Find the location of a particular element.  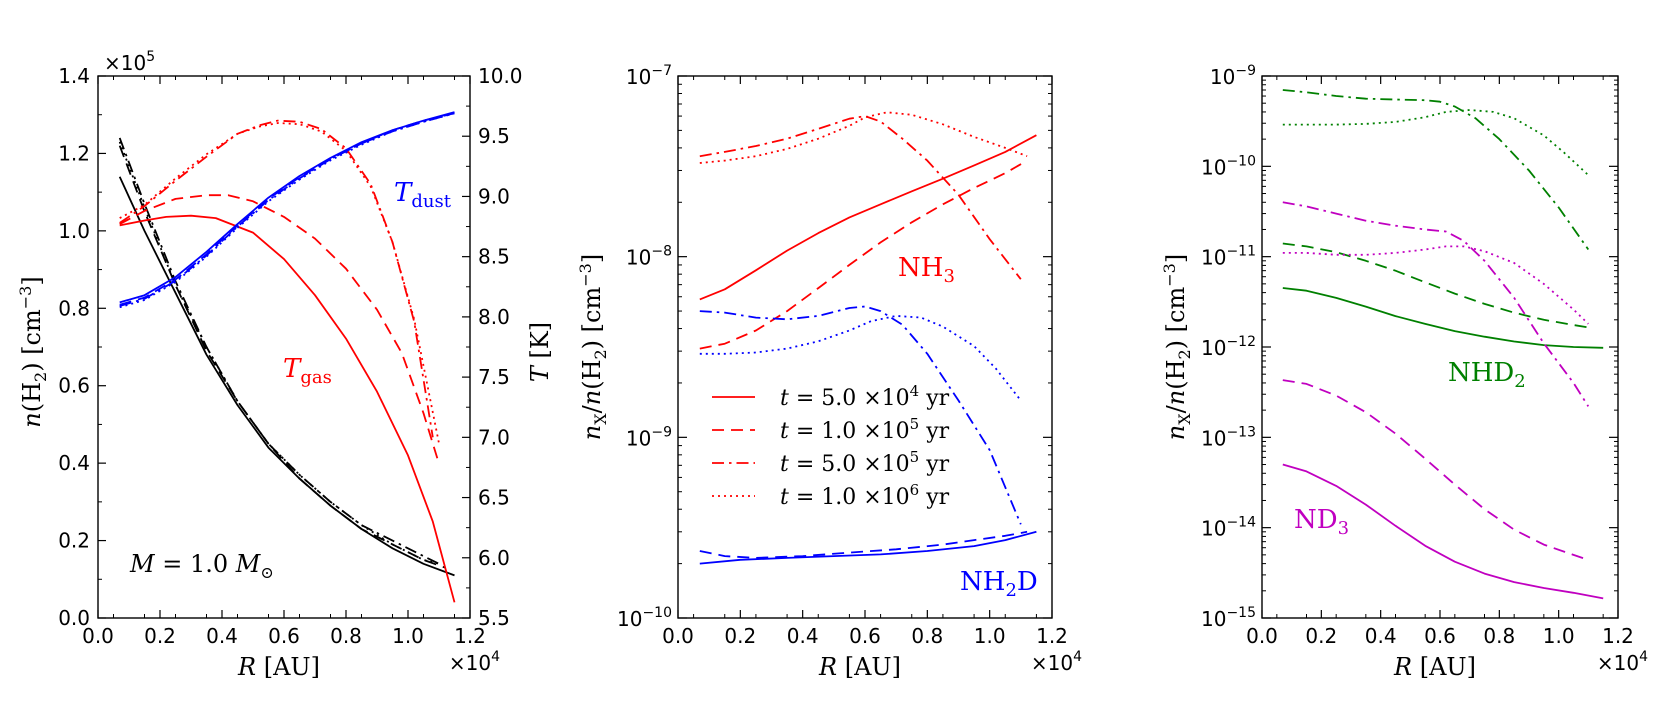

y-tick-label: 10⁻¹² is located at coordinates (1228, 347).